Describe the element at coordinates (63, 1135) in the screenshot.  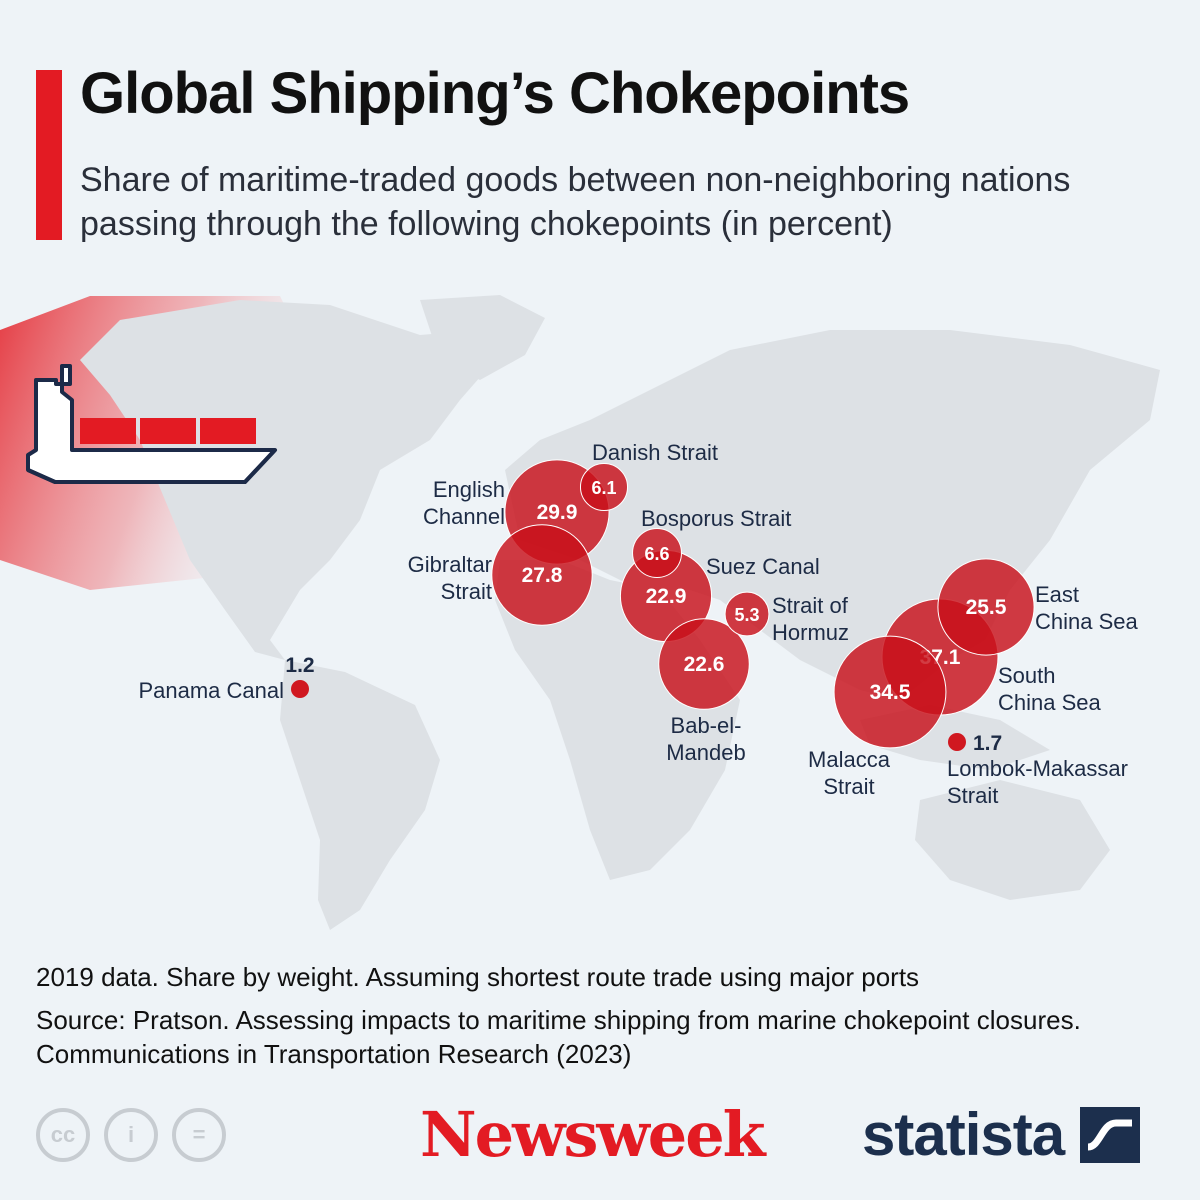
I see `cc-icon: cc` at that location.